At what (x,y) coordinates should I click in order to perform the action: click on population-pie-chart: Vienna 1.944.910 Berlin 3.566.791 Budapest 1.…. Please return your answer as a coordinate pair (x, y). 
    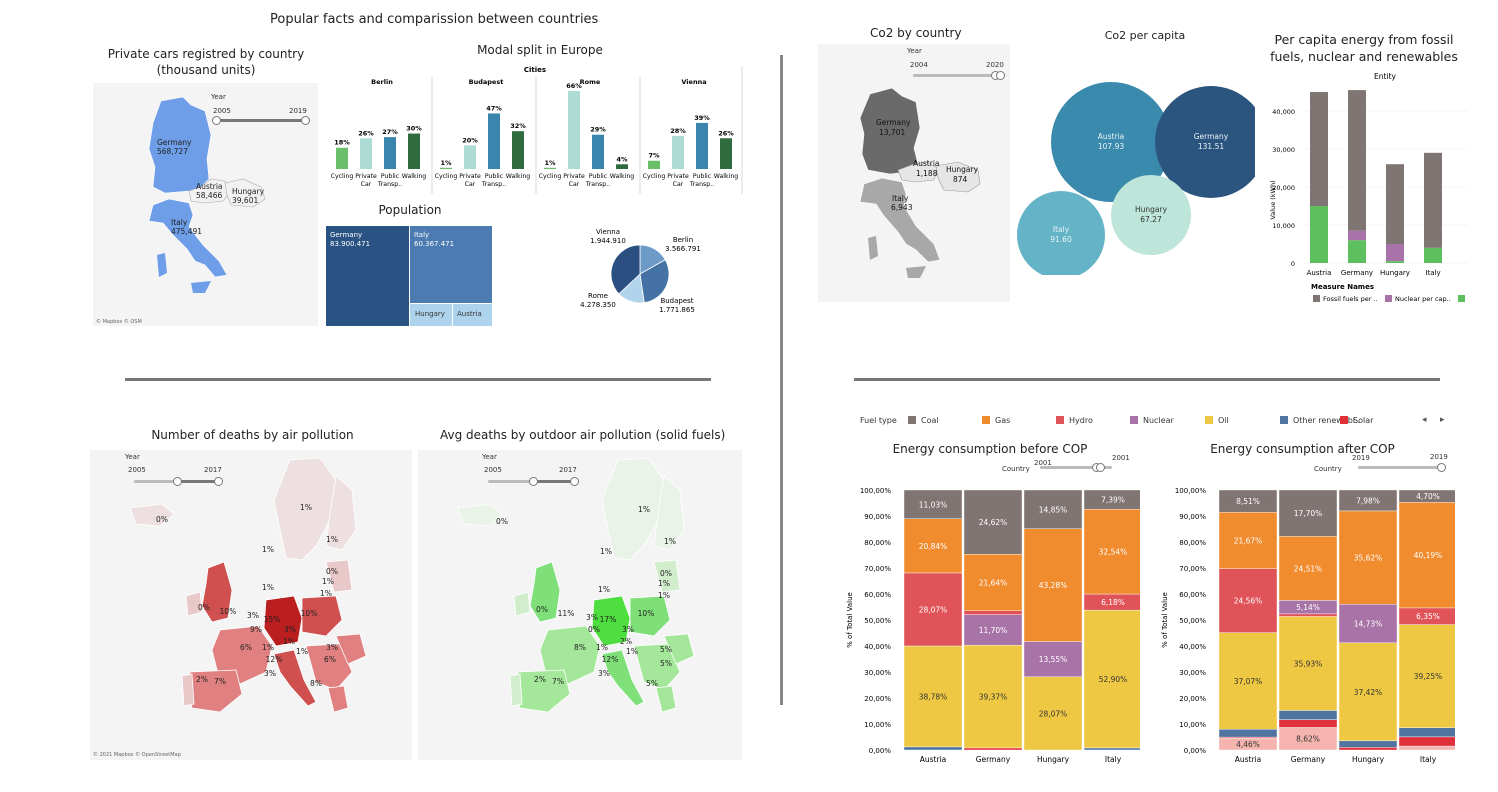
    Looking at the image, I should click on (640, 272).